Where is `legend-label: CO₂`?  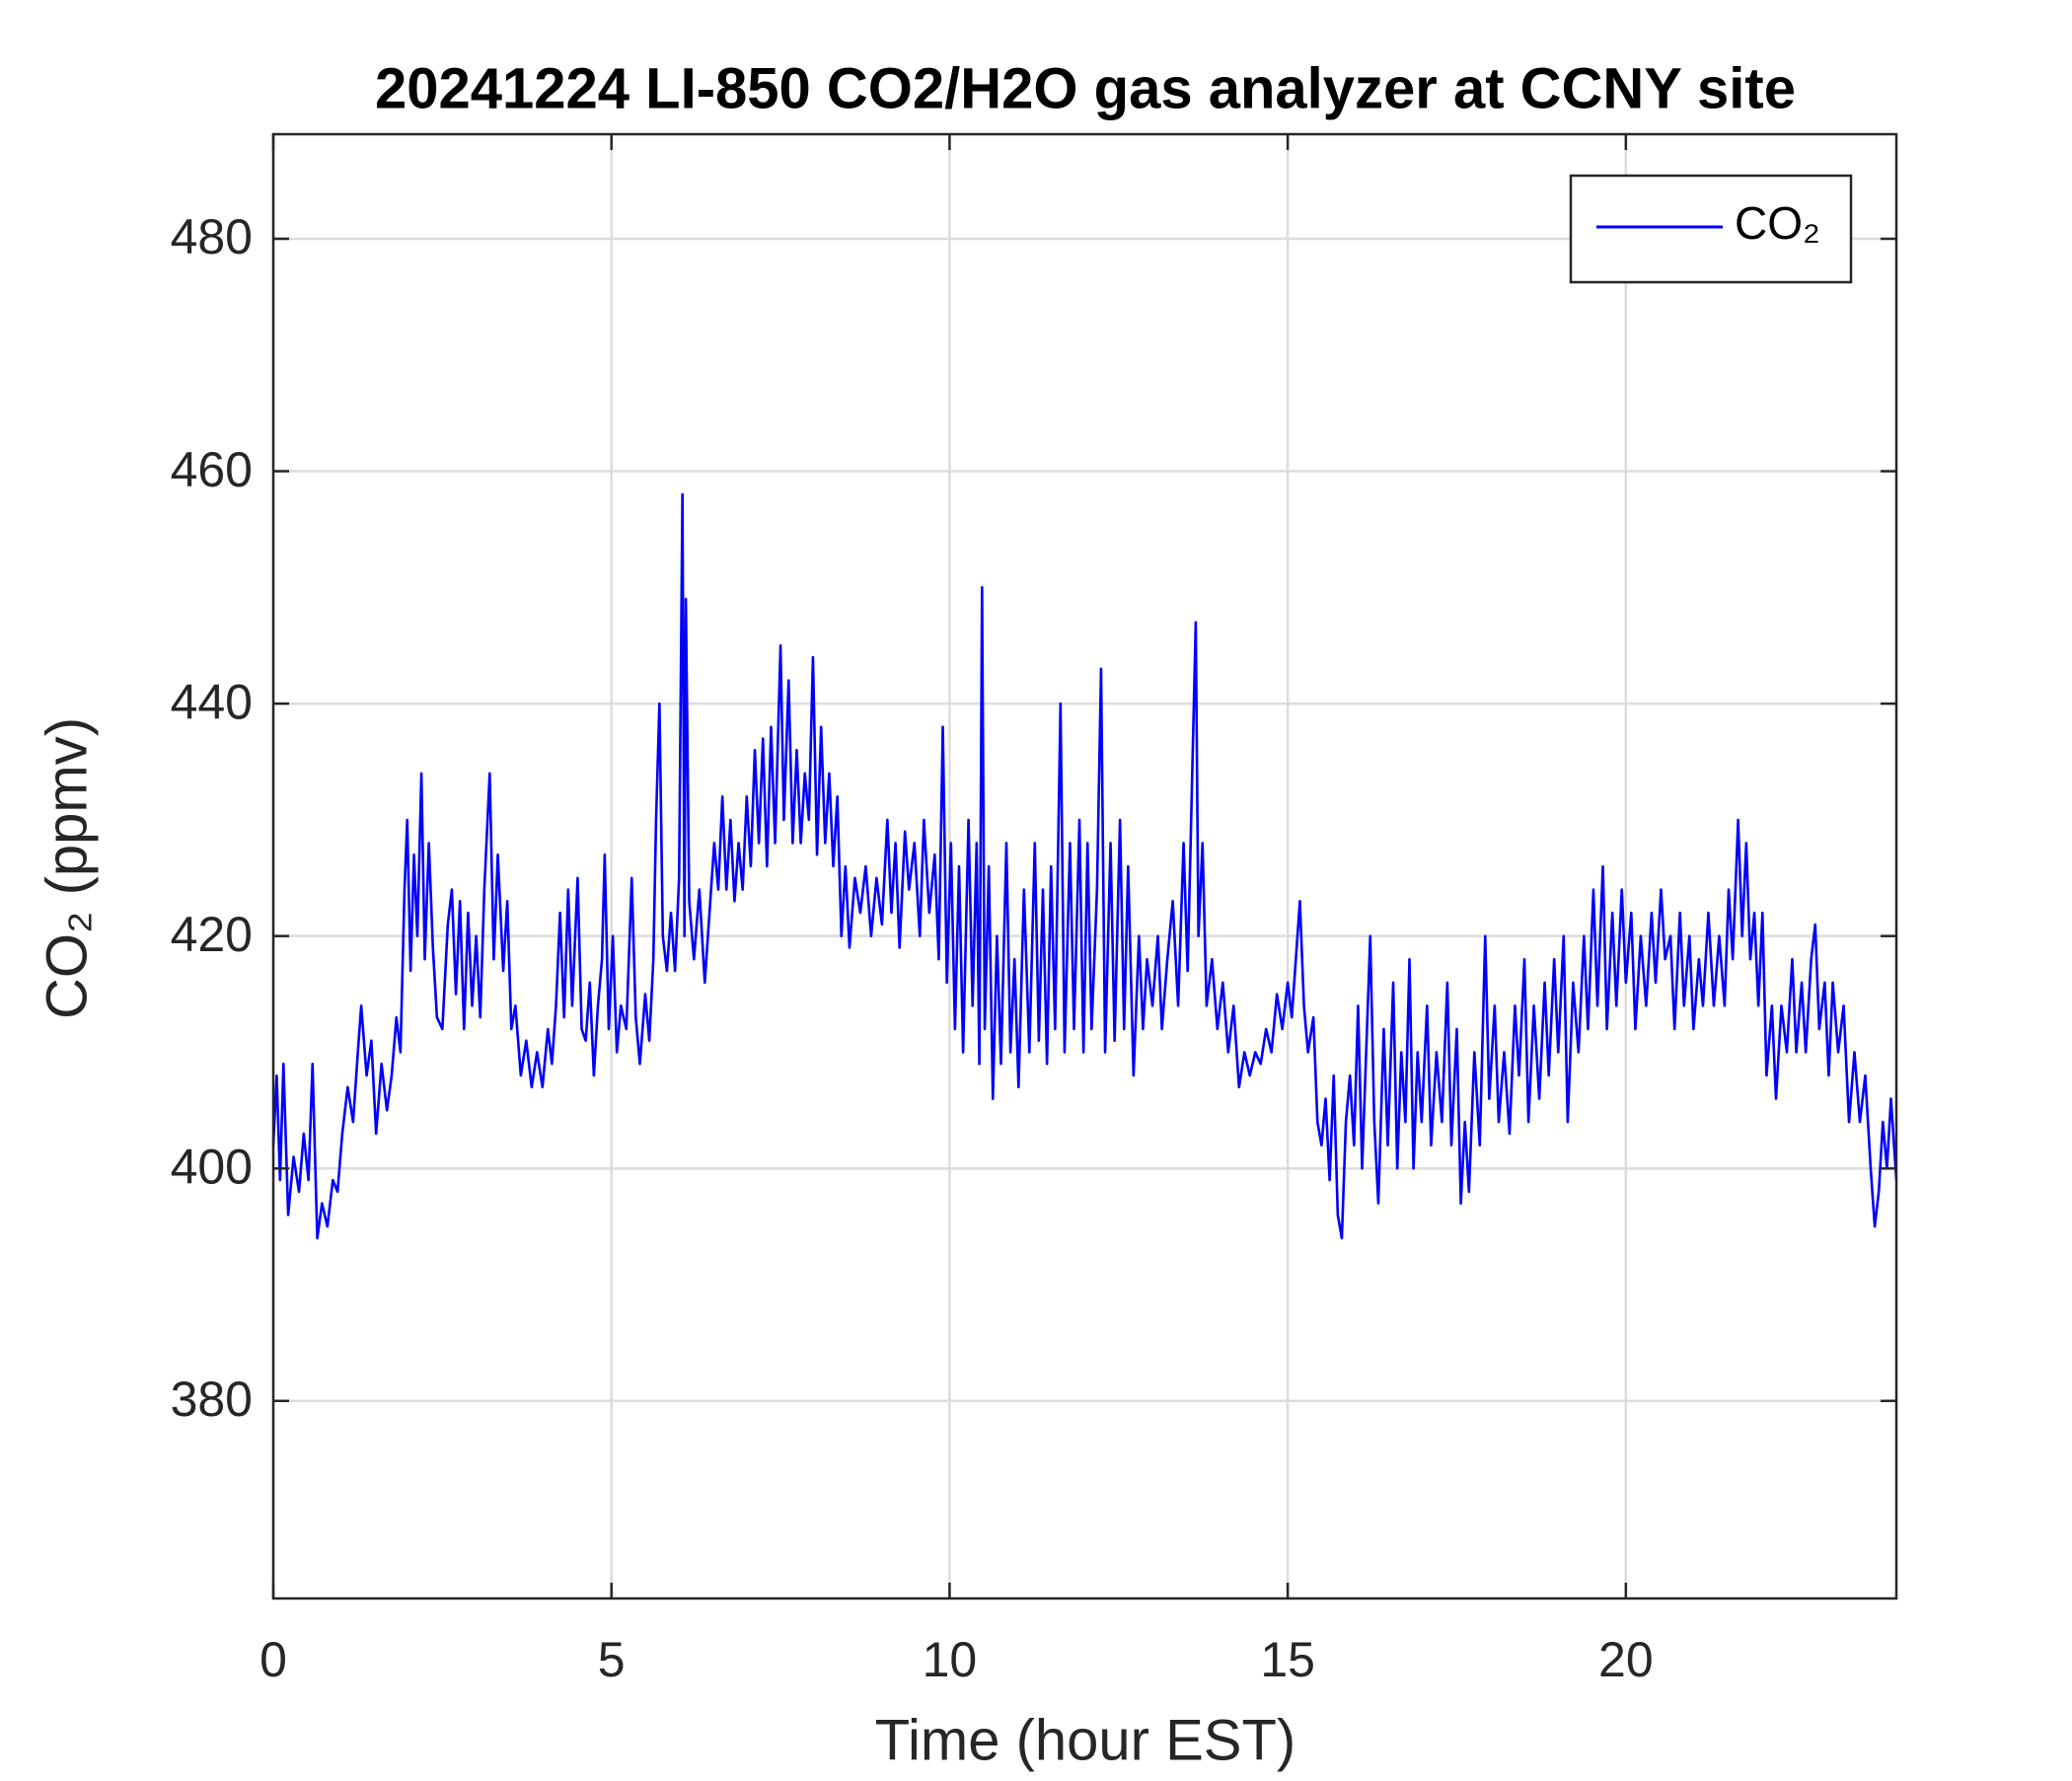
legend-label: CO₂ is located at coordinates (1778, 223).